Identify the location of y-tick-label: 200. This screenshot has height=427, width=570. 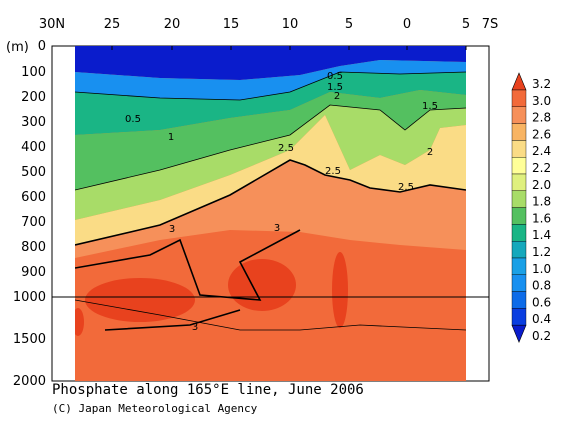
(33, 97).